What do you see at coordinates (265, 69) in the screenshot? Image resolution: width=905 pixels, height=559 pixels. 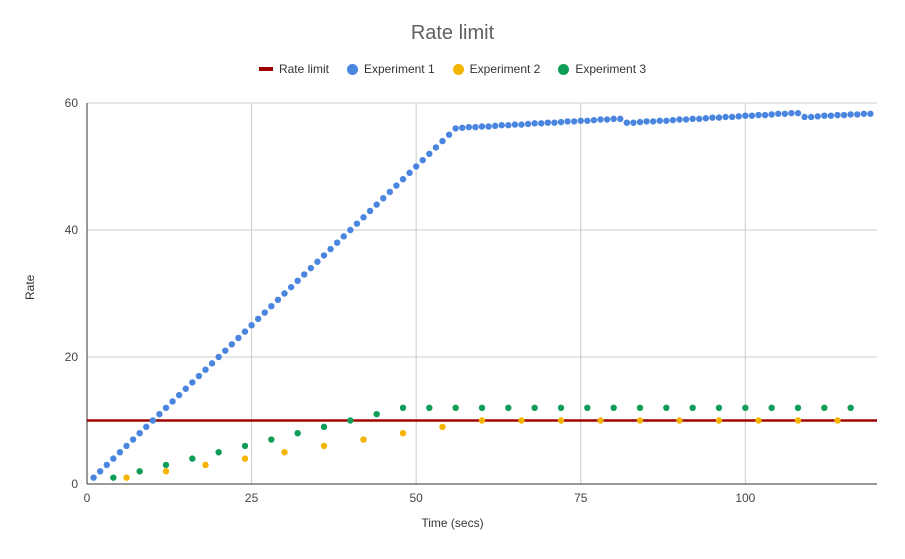 I see `rate-limit-swatch` at bounding box center [265, 69].